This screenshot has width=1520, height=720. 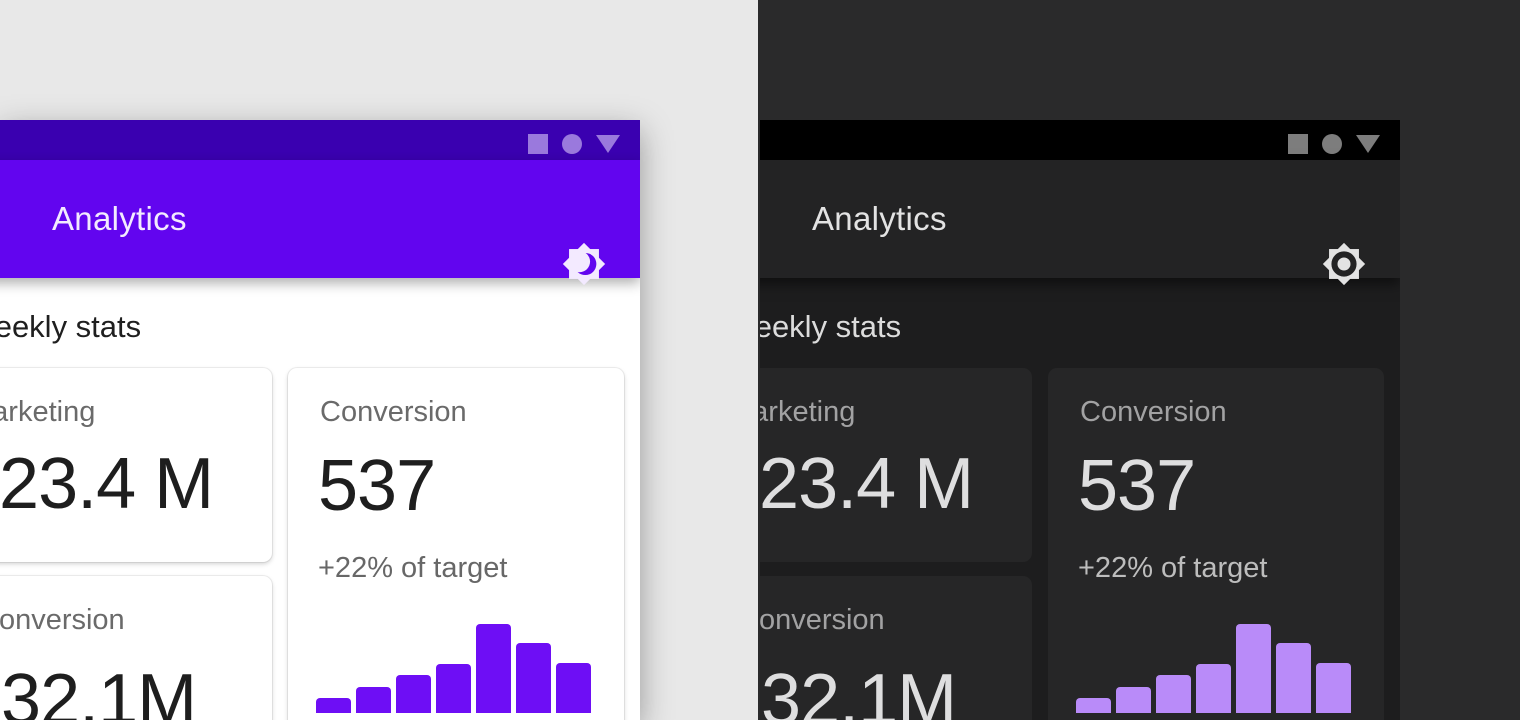 I want to click on day-night-toggle-icon, so click(x=584, y=264).